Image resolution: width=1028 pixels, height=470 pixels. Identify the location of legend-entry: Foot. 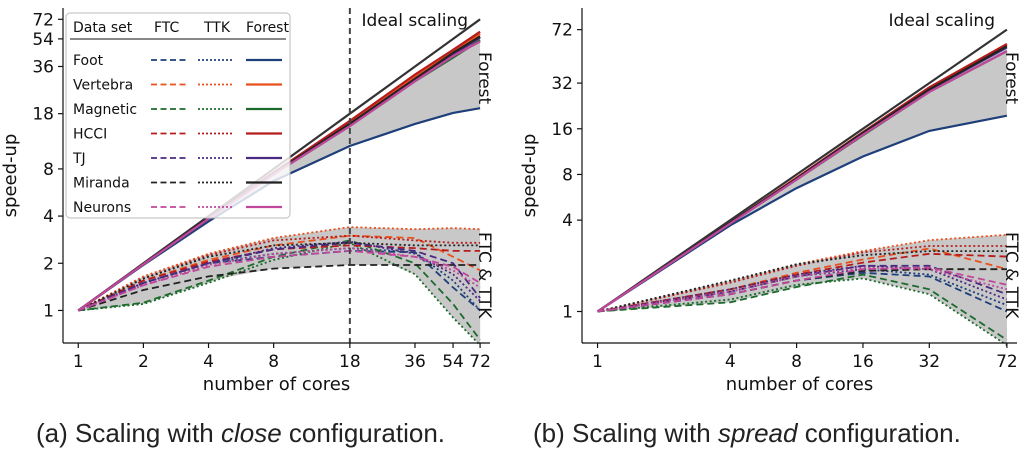
(88, 61).